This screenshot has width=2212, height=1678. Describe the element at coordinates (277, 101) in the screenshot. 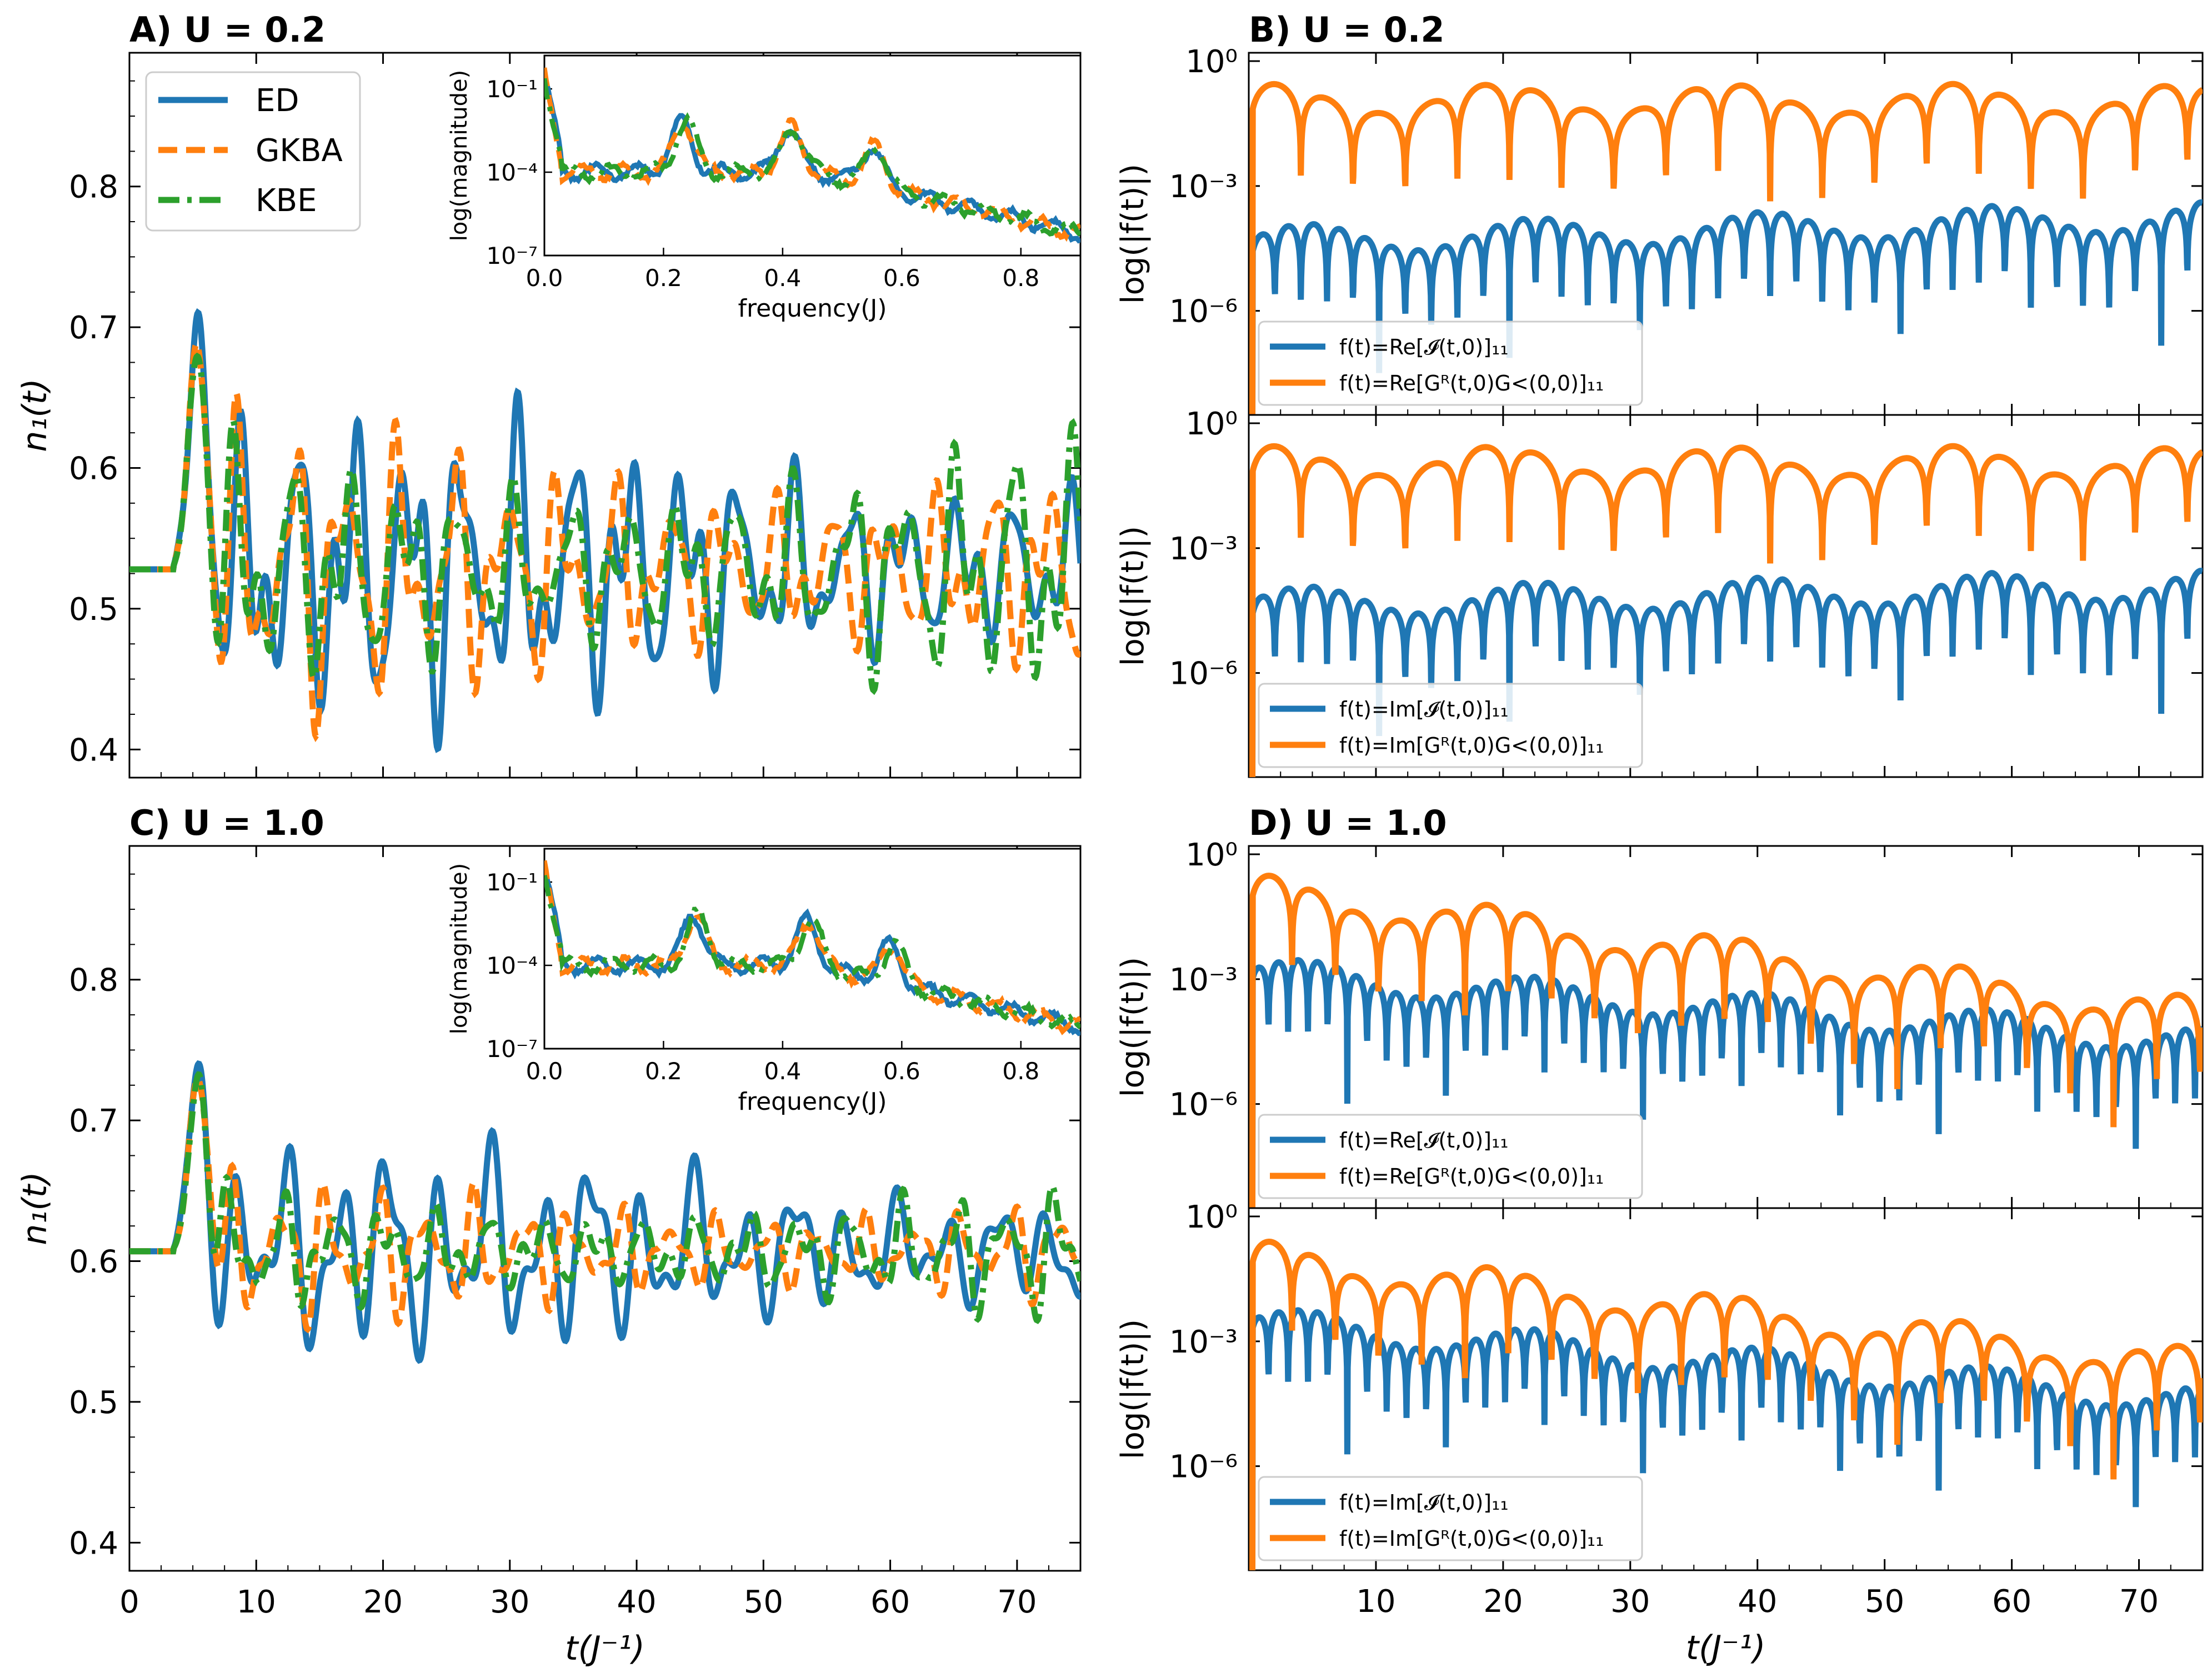

I see `legend-label-ed: ED` at that location.